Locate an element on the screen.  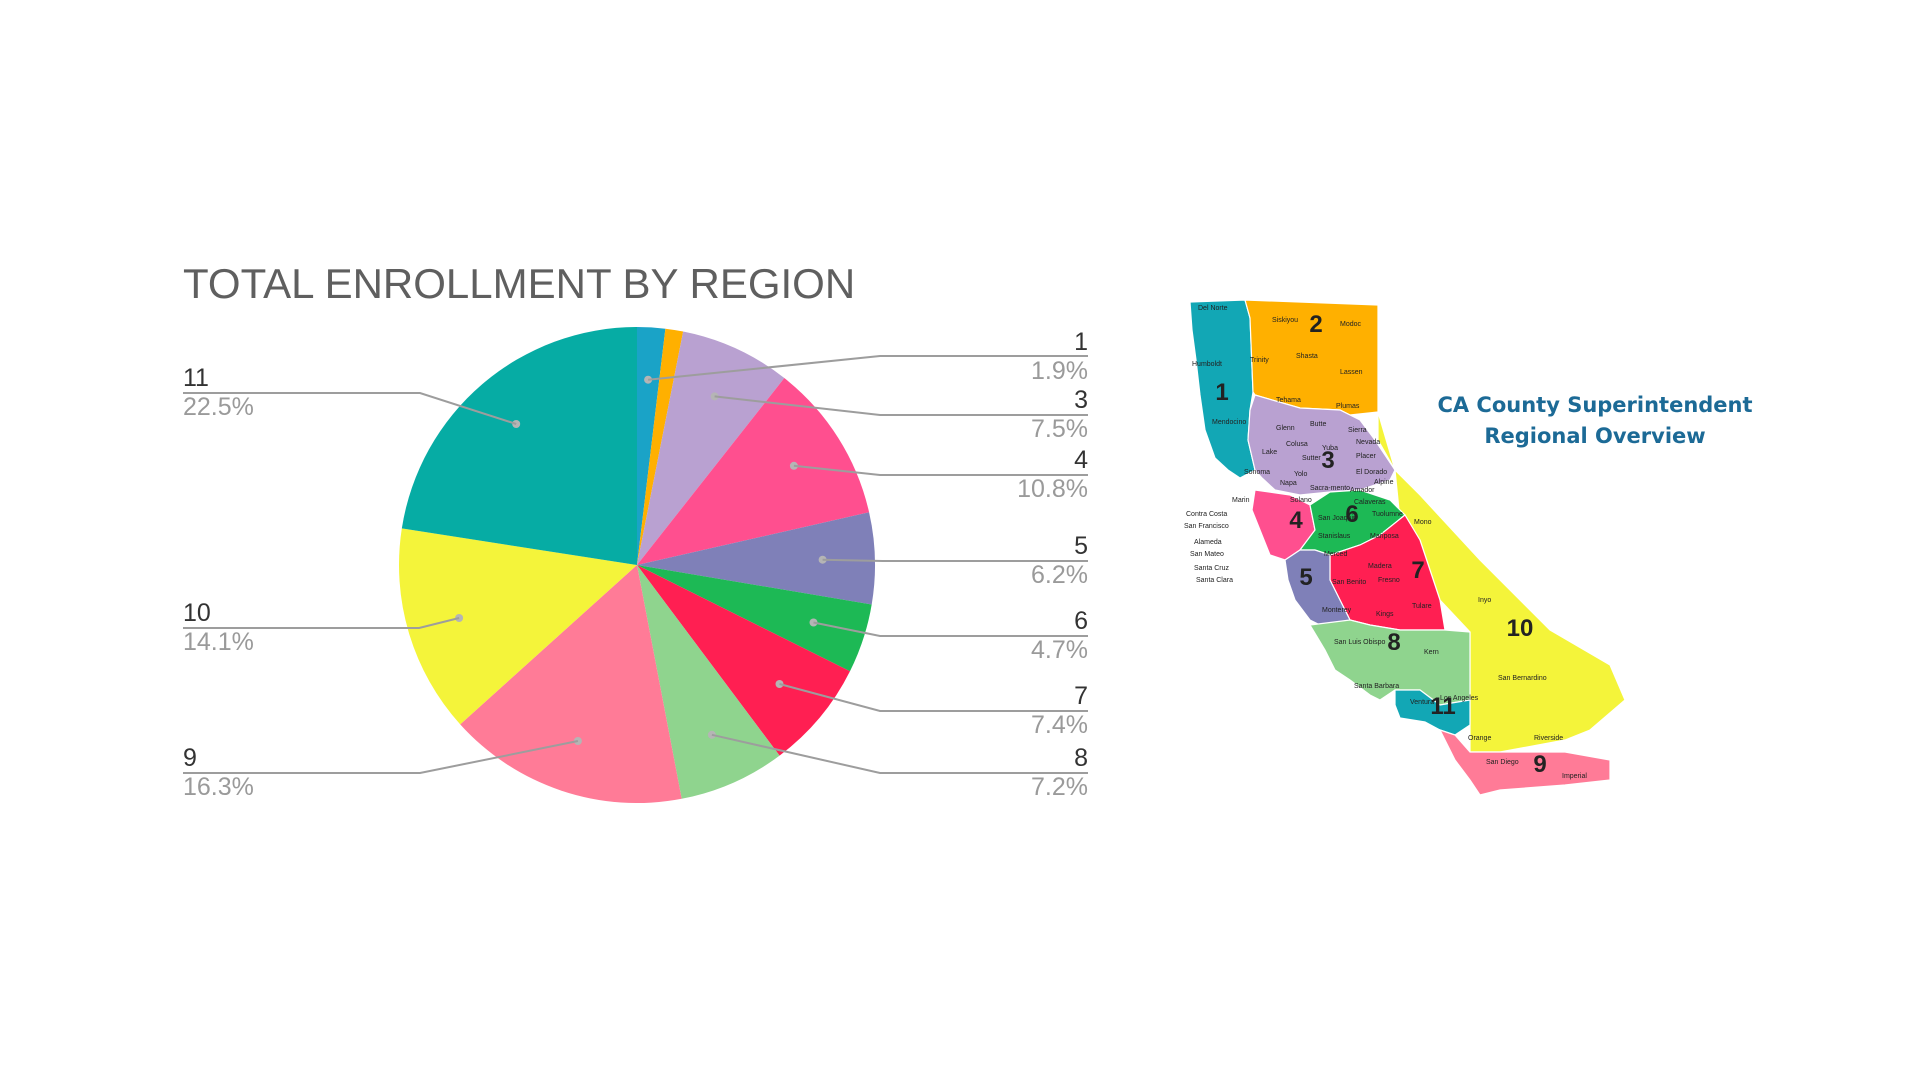
county-label: Humboldt is located at coordinates (1207, 364).